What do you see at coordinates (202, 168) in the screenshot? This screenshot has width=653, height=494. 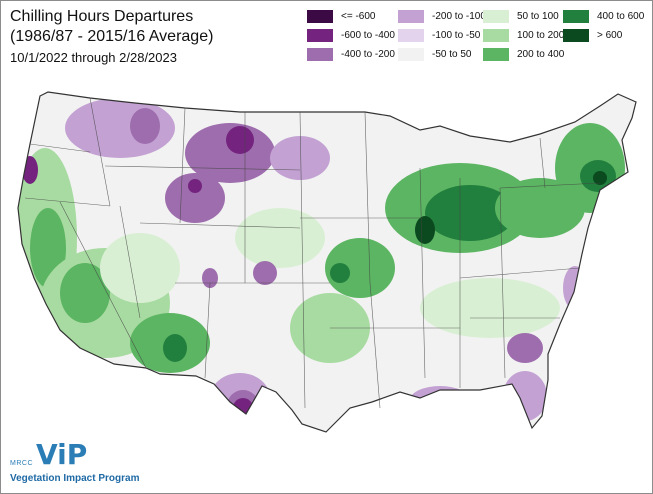 I see `state-line-row-north` at bounding box center [202, 168].